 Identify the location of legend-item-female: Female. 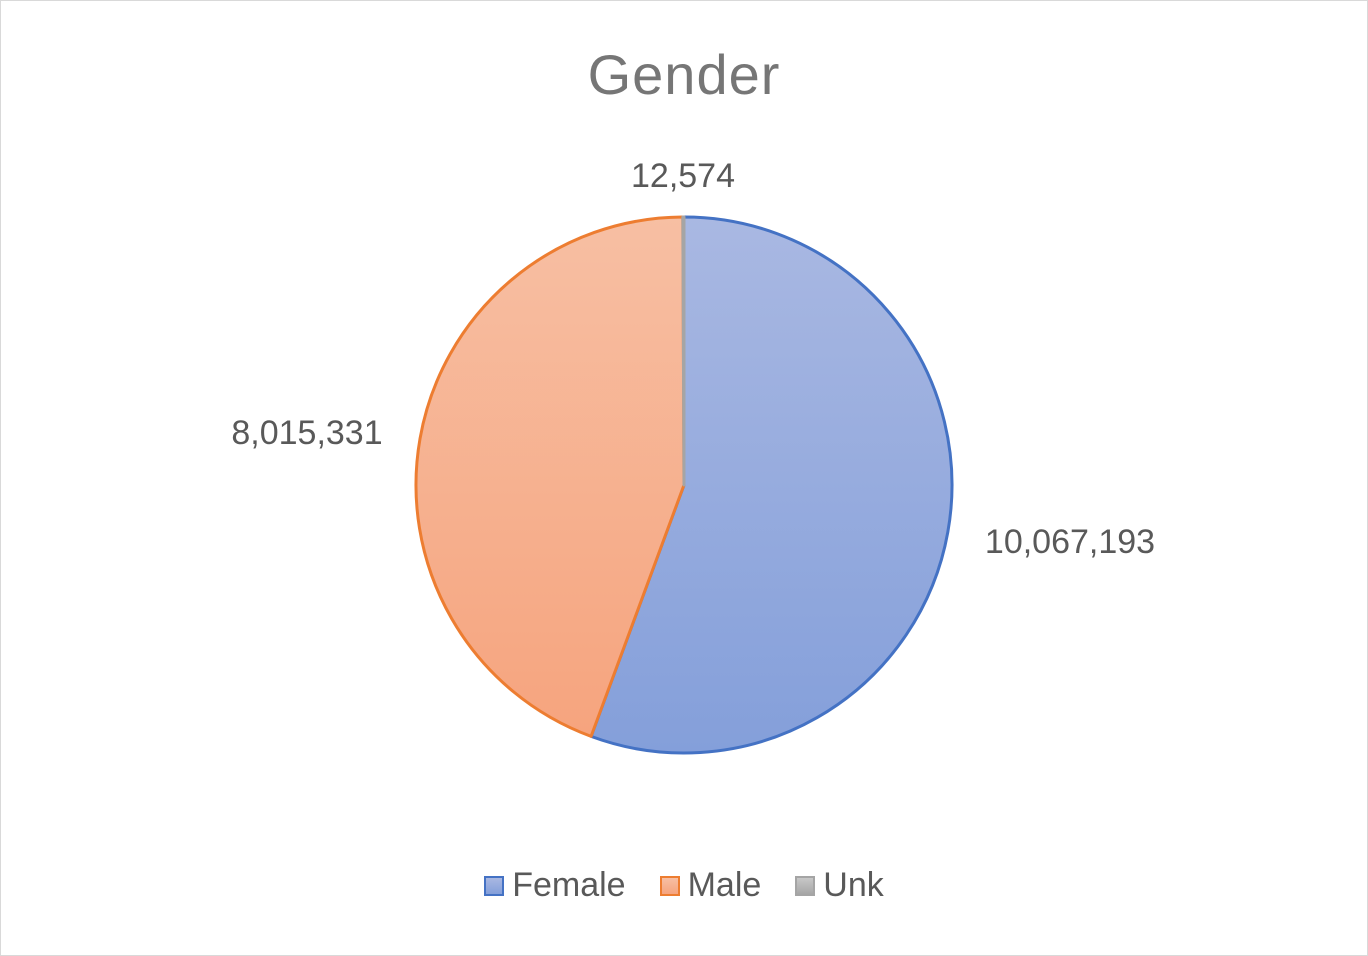
(555, 885).